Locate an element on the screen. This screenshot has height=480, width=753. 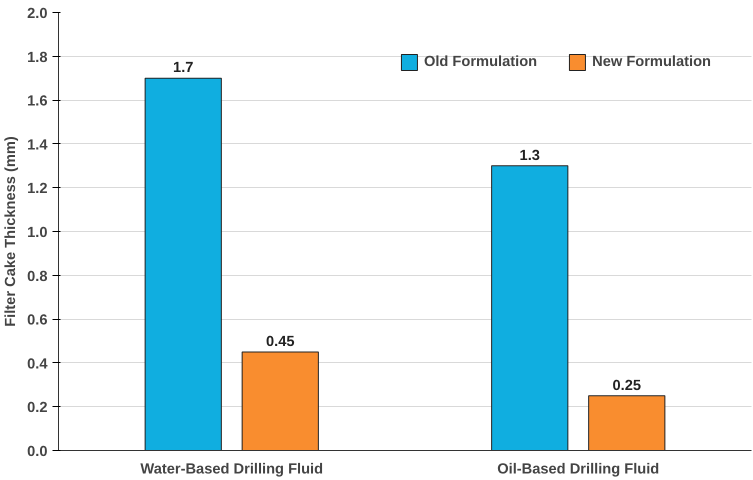
x-tick-label: Water-Based Drilling Fluid is located at coordinates (232, 470).